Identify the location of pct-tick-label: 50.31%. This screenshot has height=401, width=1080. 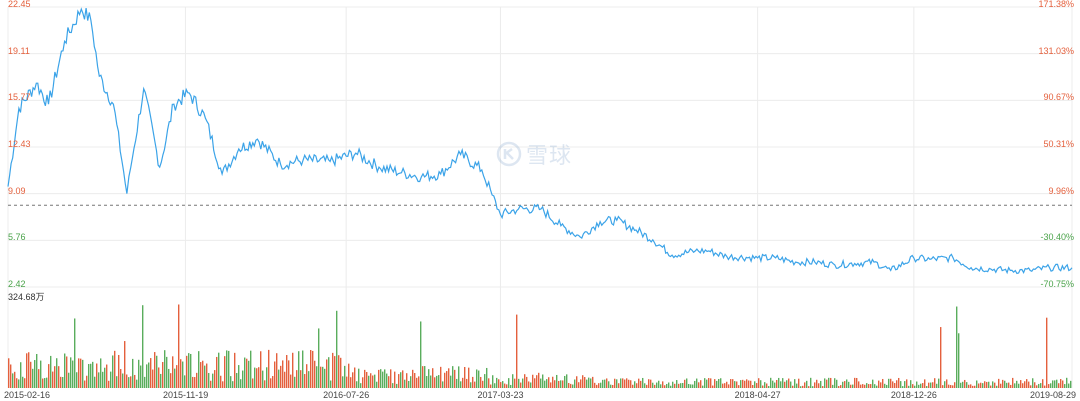
(1058, 144).